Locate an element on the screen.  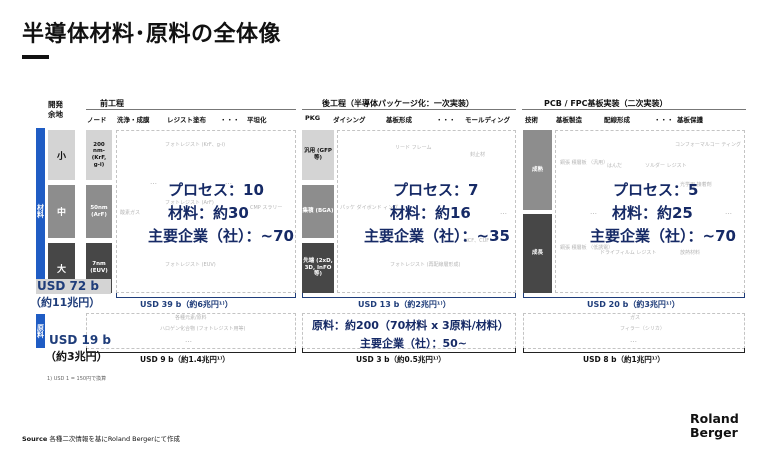
pkg-advanced-text: 先端 (2xD, 3D, InFO等) is located at coordinates (318, 268).